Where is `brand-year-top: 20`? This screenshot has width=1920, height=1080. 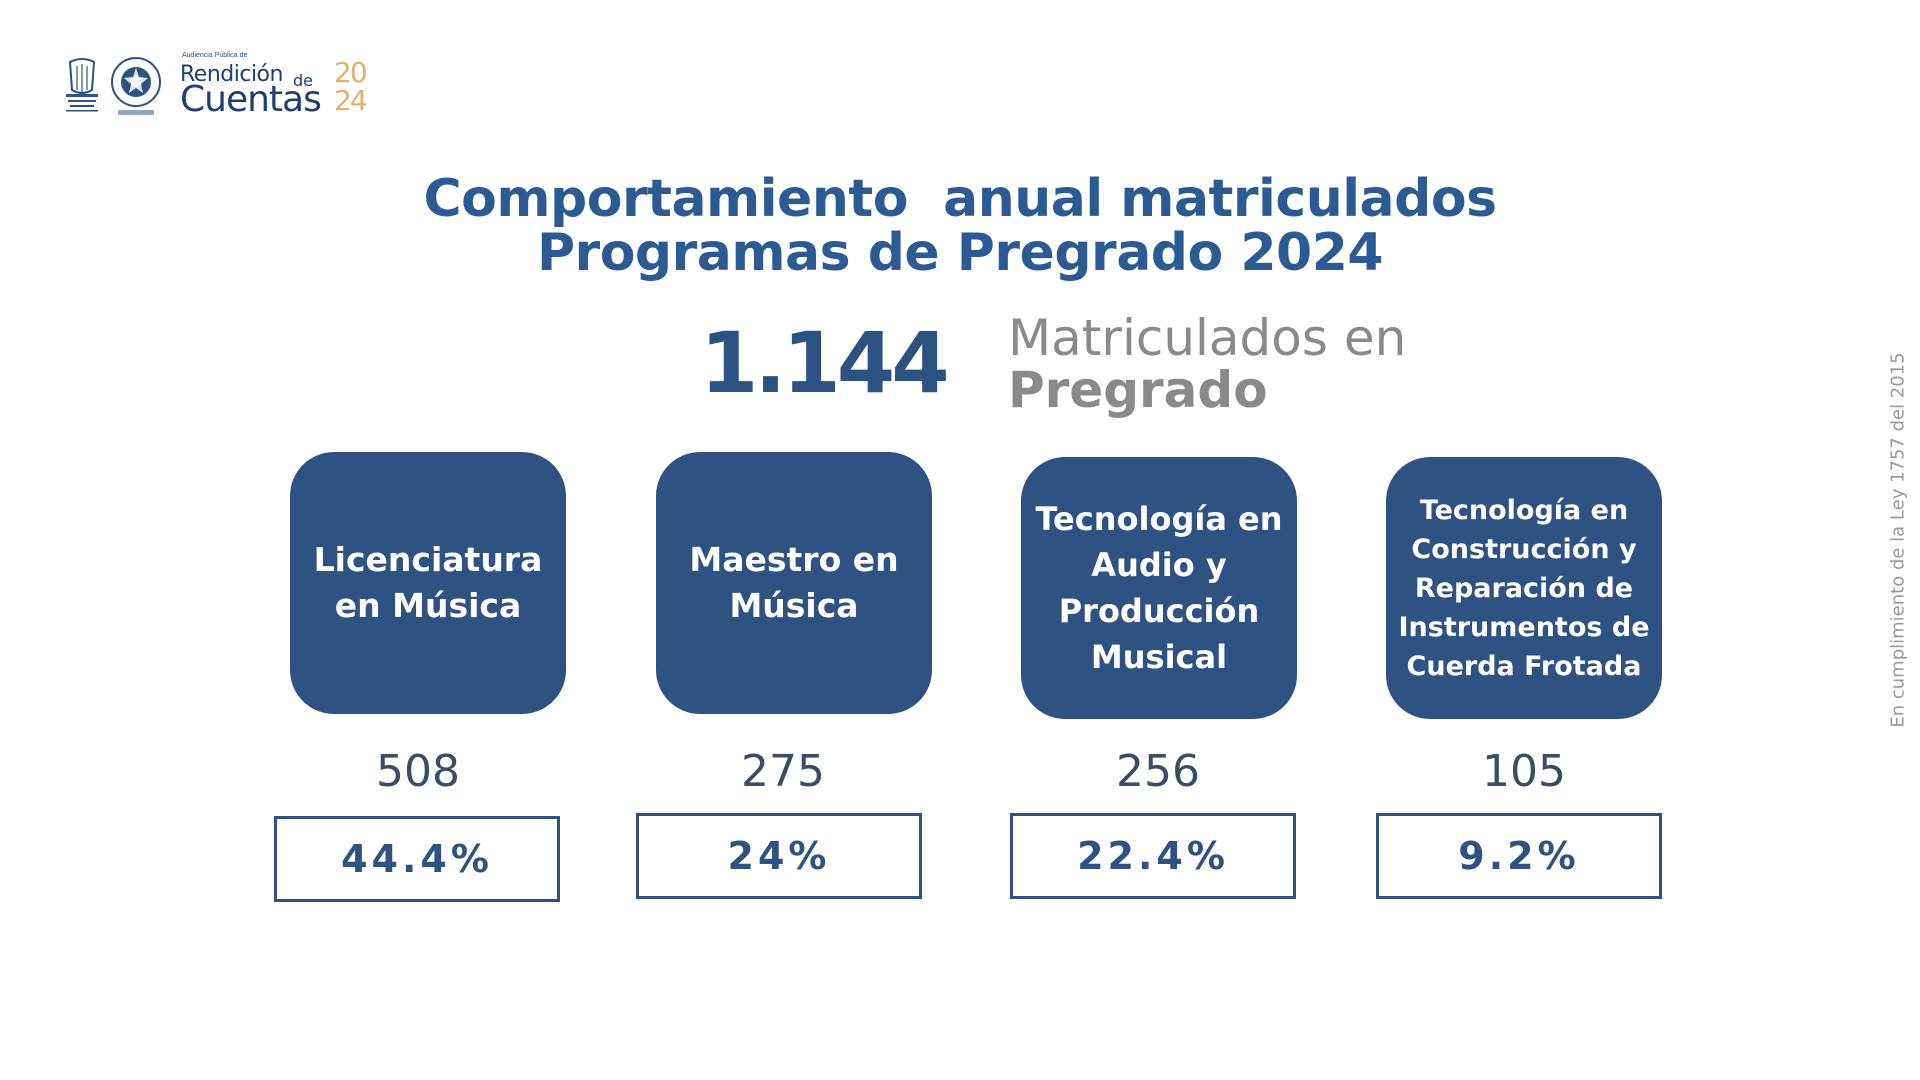 brand-year-top: 20 is located at coordinates (351, 72).